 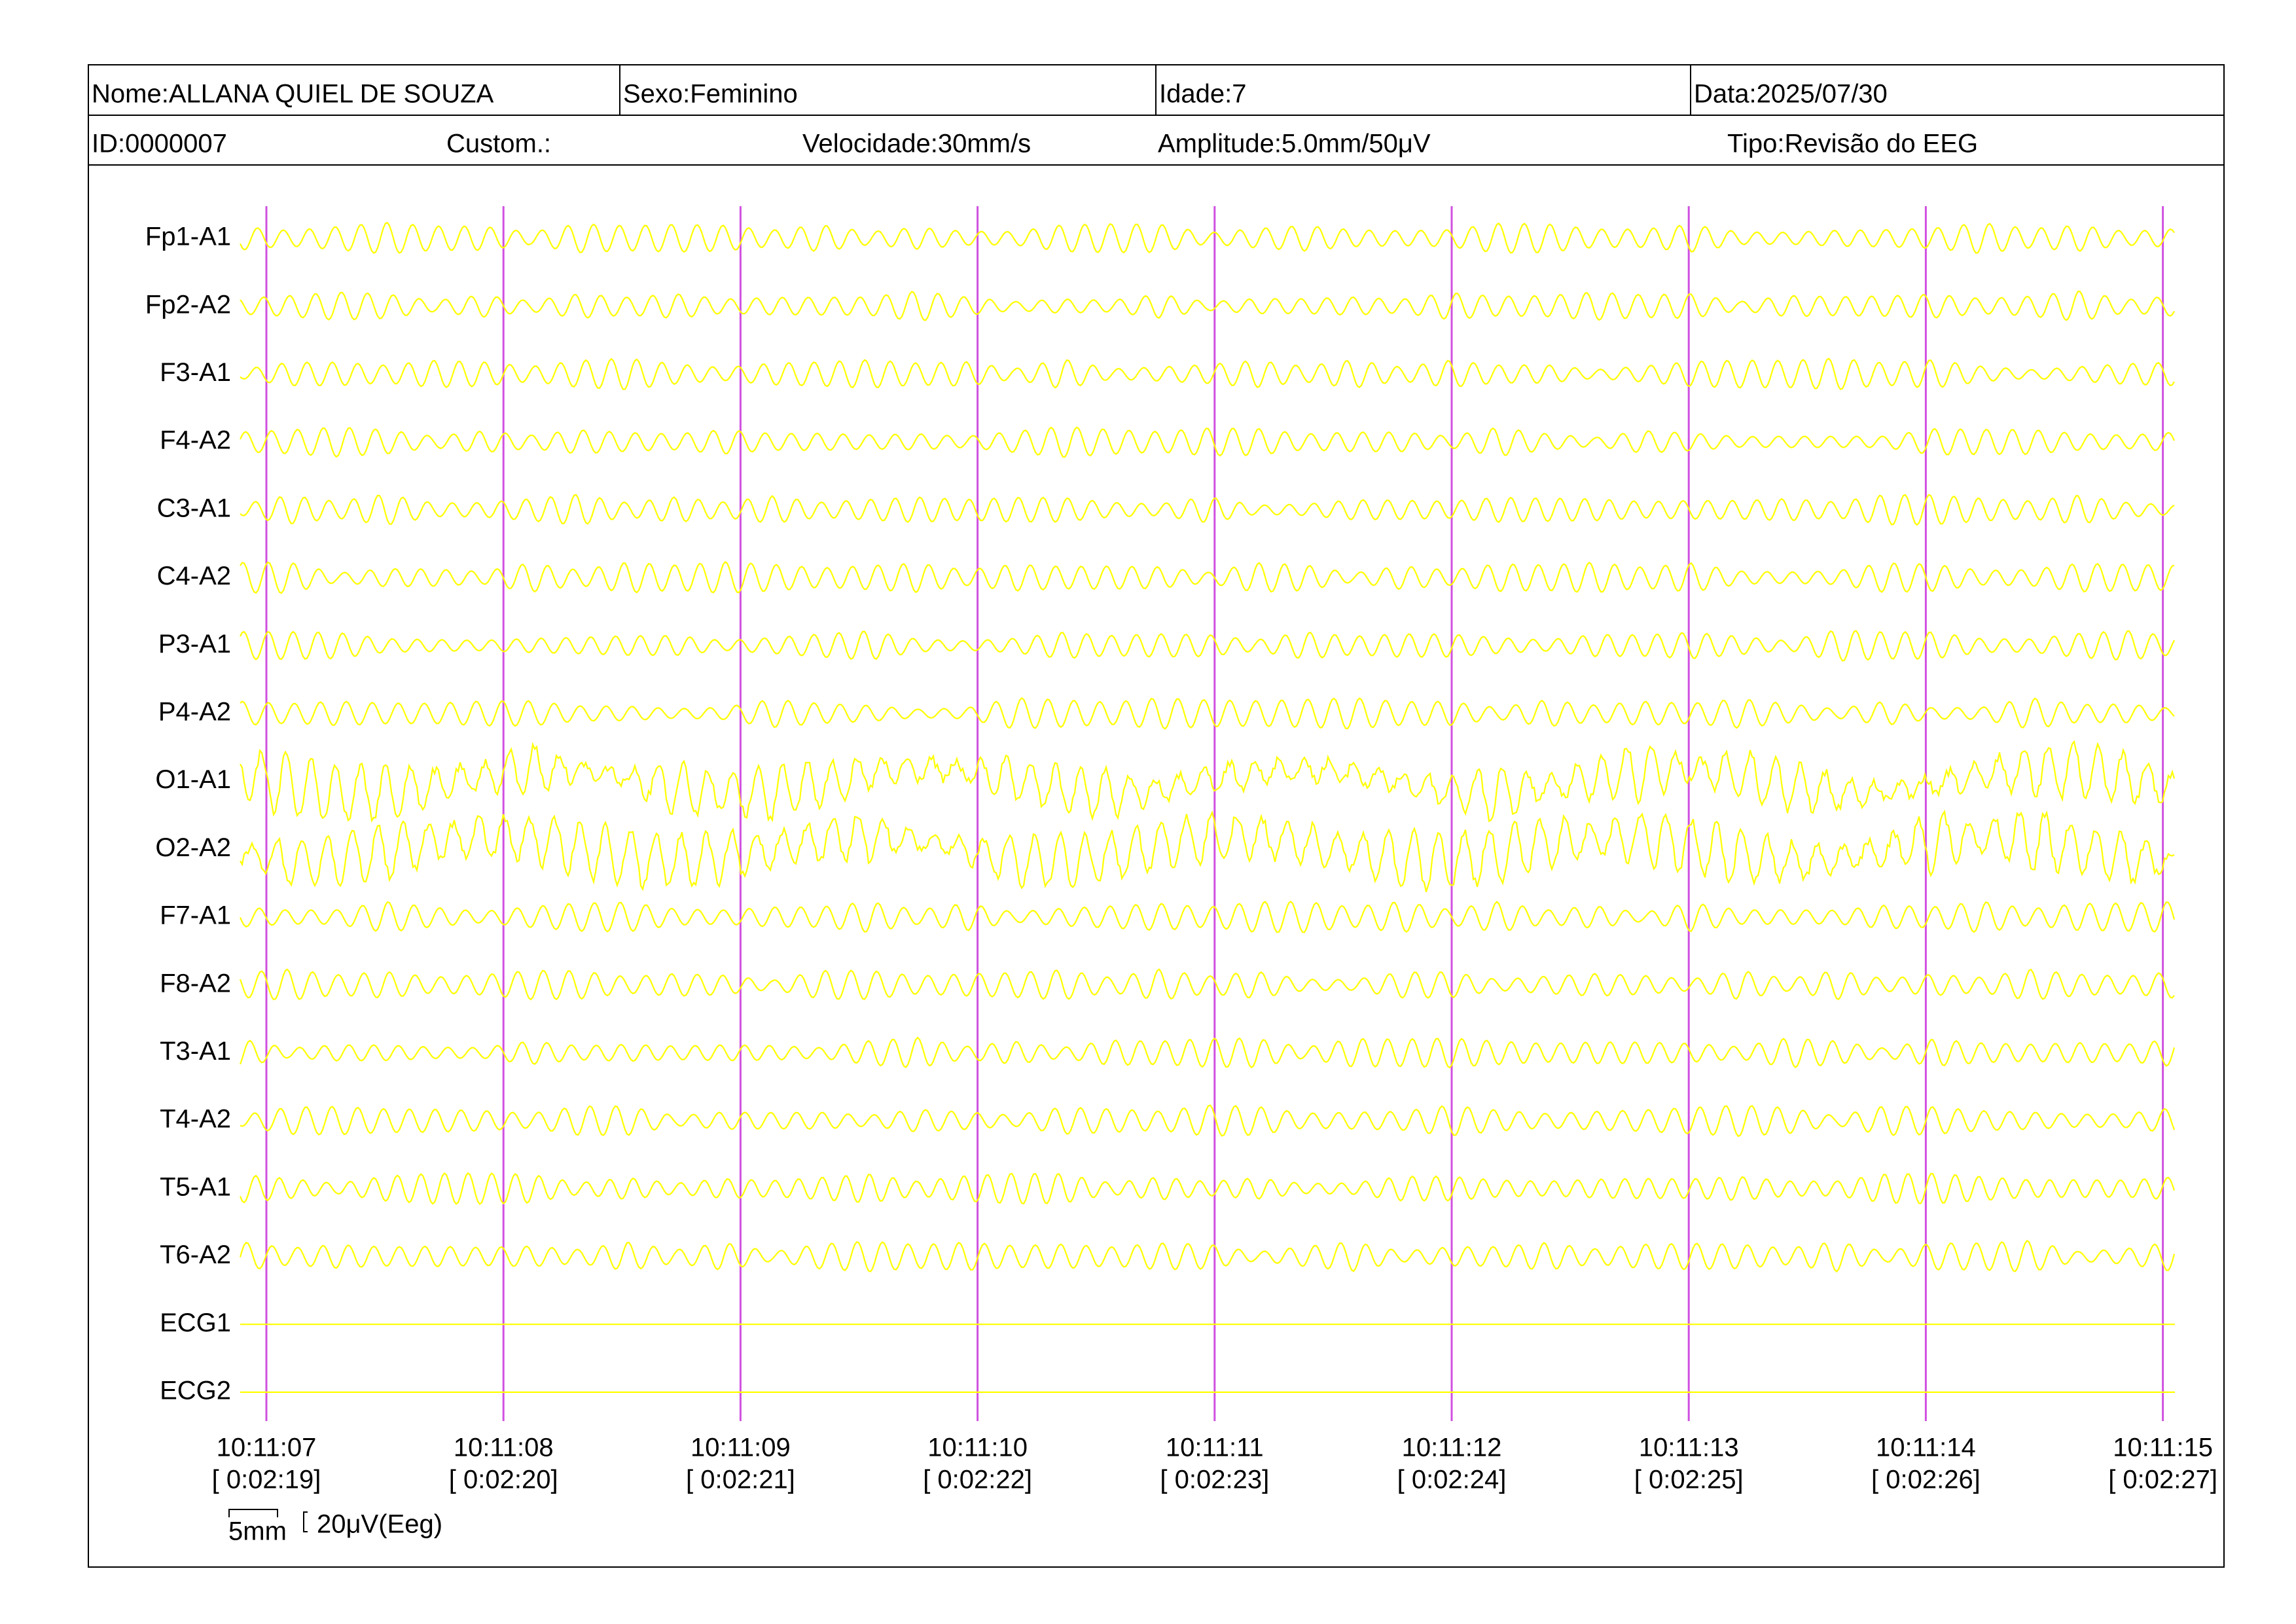 I want to click on channel-label: Fp2-A2, so click(x=188, y=304).